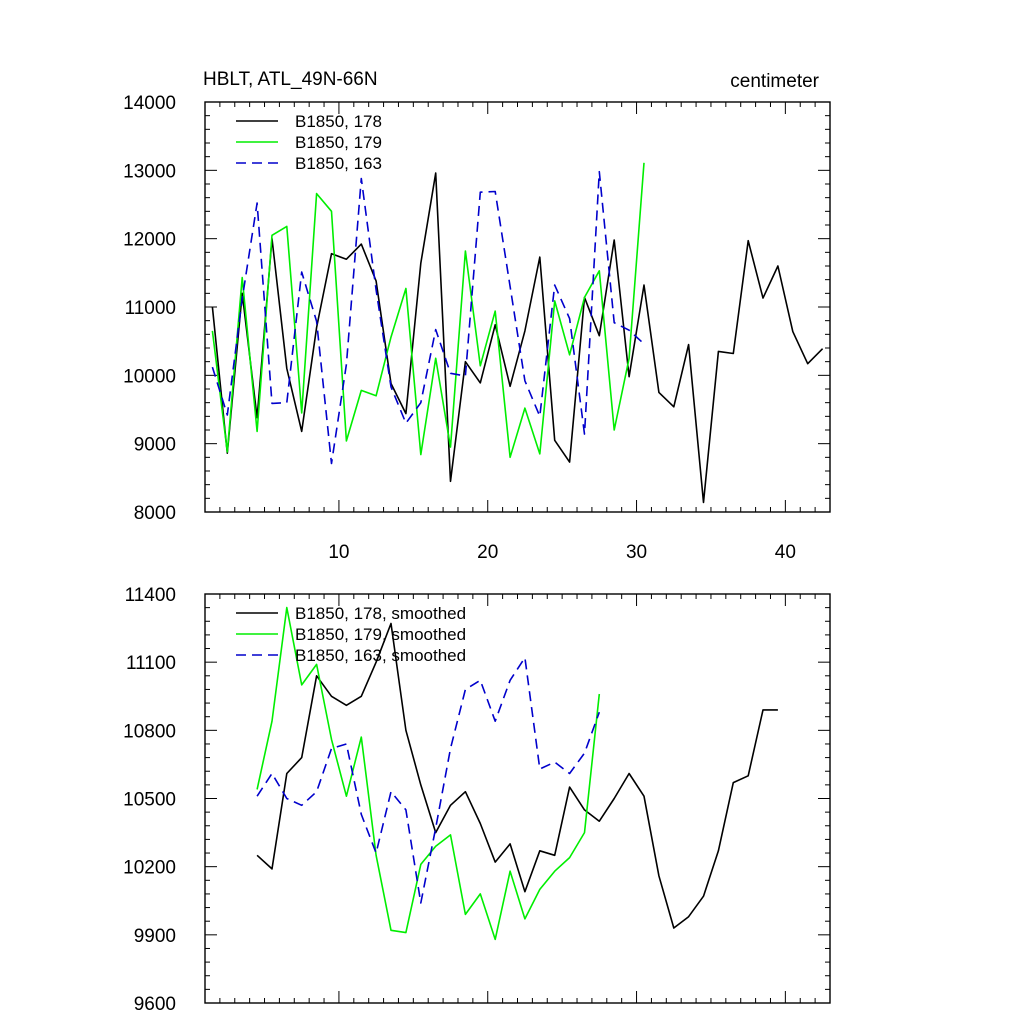 The width and height of the screenshot is (1024, 1024). What do you see at coordinates (338, 163) in the screenshot?
I see `legend-label: B1850, 163` at bounding box center [338, 163].